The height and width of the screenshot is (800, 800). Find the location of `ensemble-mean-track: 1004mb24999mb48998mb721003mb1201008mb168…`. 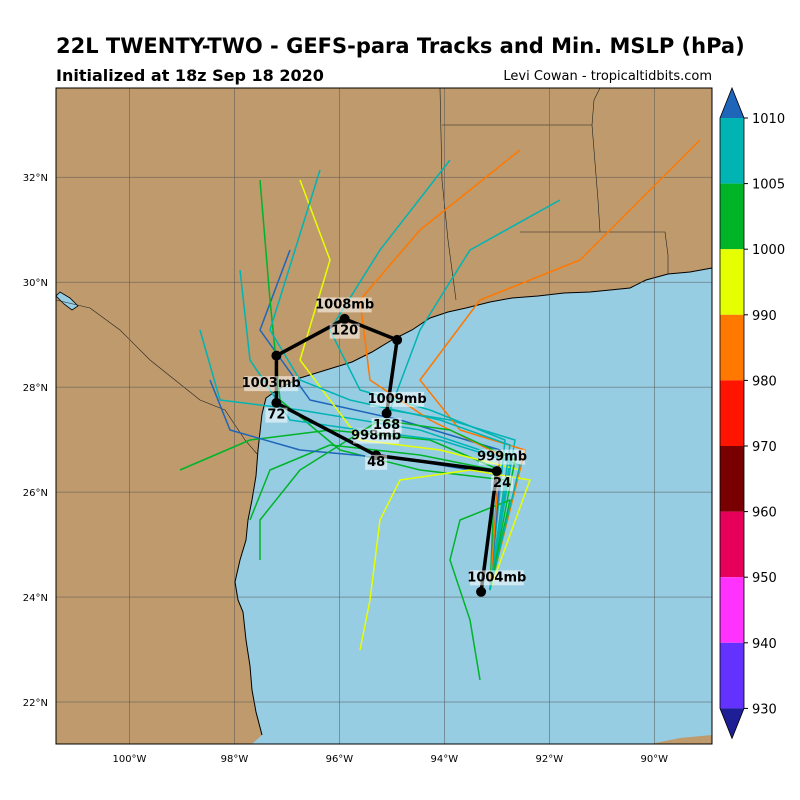

ensemble-mean-track: 1004mb24999mb48998mb721003mb1201008mb168… is located at coordinates (384, 447).